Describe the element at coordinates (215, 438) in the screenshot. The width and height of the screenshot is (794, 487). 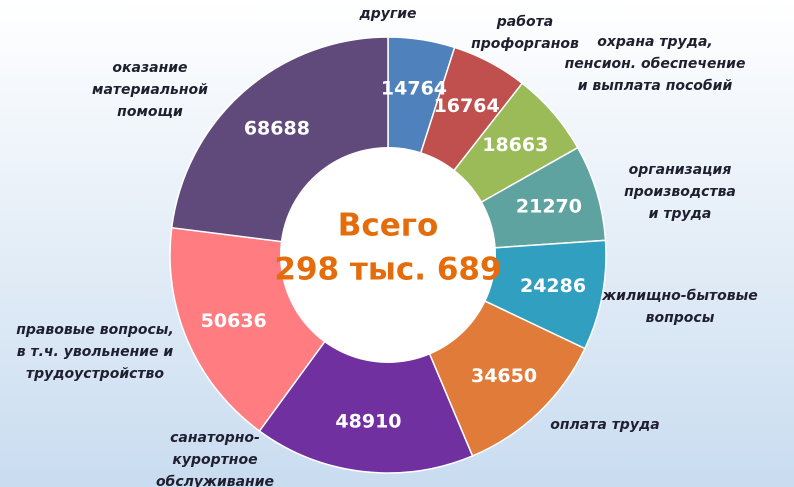
I see `category-label: санаторно-` at that location.